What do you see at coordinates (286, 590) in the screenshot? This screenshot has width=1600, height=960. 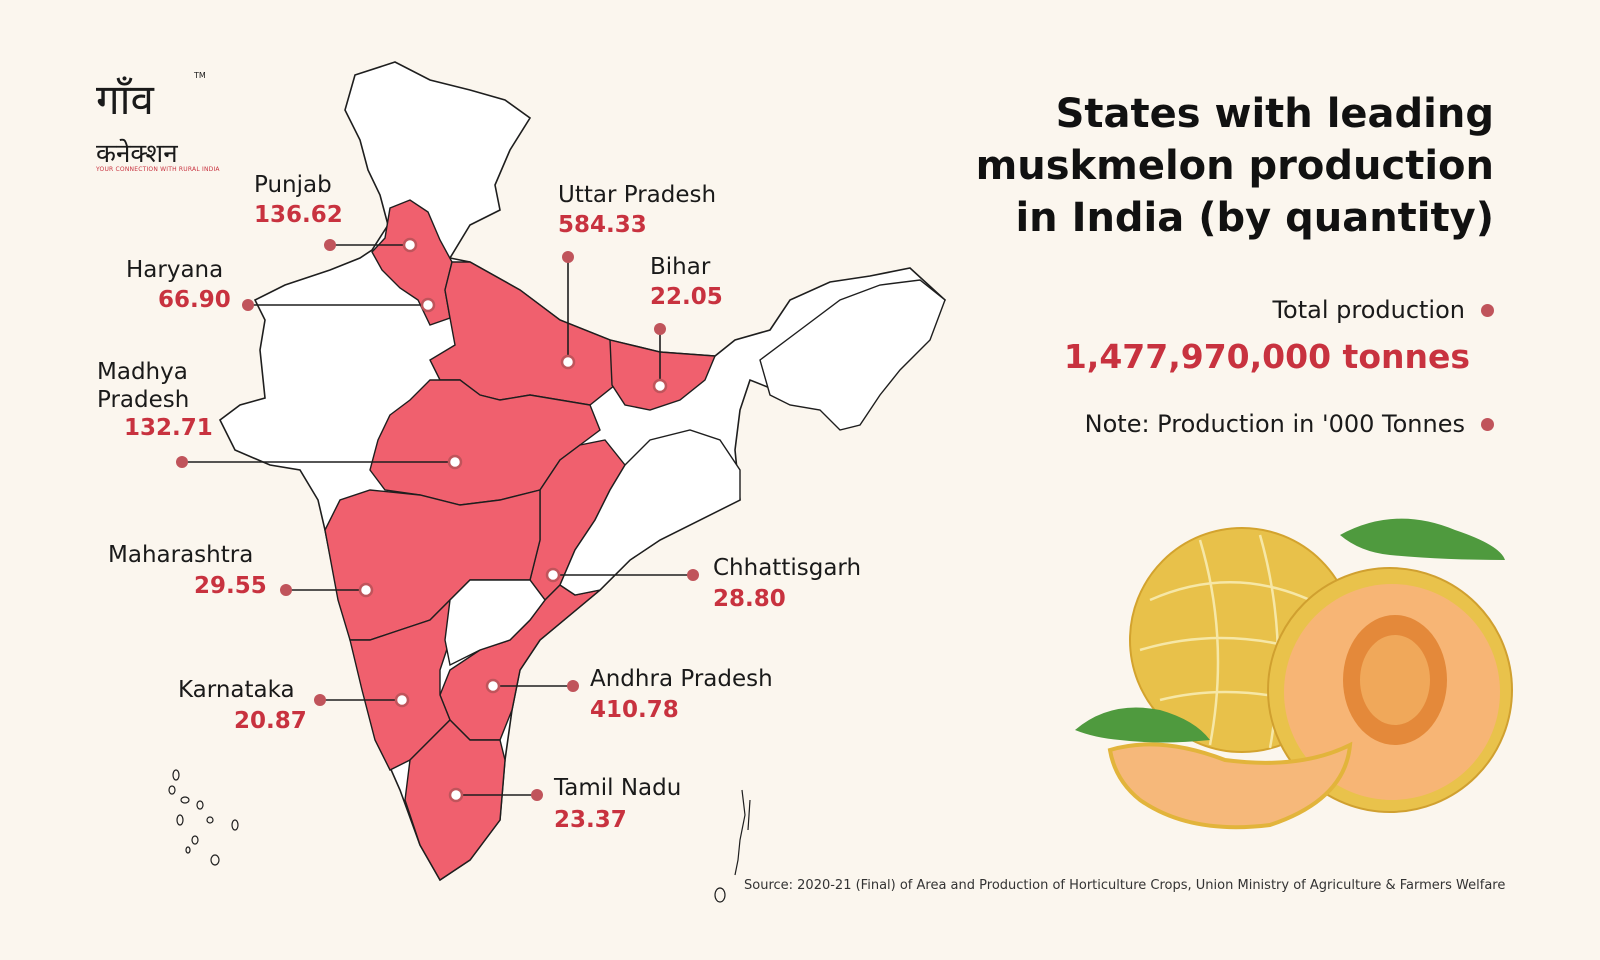 I see `label-dot-maharashtra` at bounding box center [286, 590].